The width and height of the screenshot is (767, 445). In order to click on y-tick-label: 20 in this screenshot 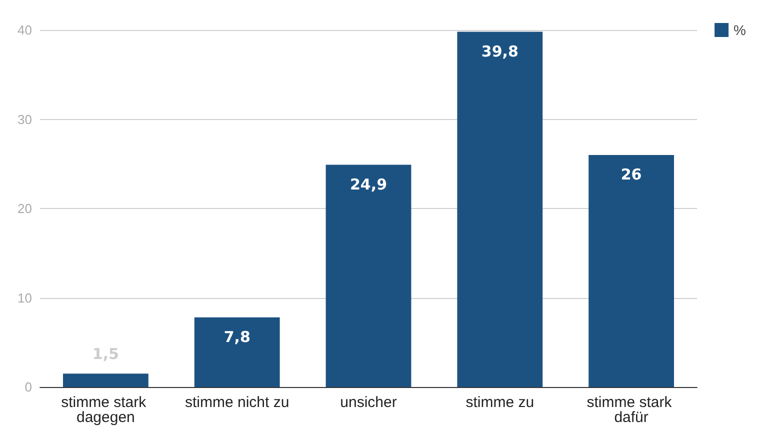, I will do `click(25, 208)`.